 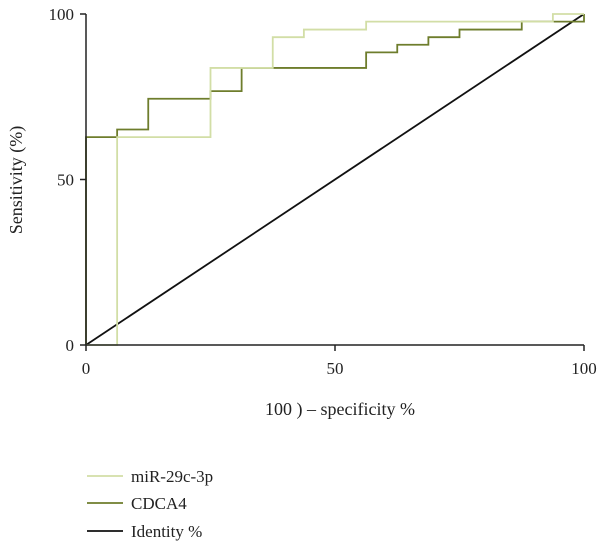 What do you see at coordinates (340, 409) in the screenshot?
I see `x-axis-label: 100 ) – specificity %` at bounding box center [340, 409].